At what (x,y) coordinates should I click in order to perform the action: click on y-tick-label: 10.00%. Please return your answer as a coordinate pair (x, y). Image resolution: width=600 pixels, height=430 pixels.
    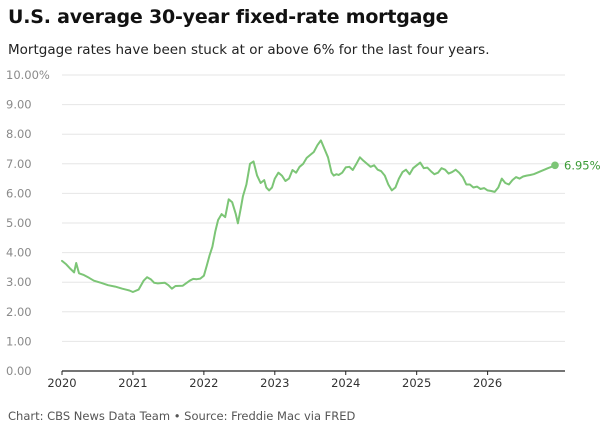
    Looking at the image, I should click on (28, 75).